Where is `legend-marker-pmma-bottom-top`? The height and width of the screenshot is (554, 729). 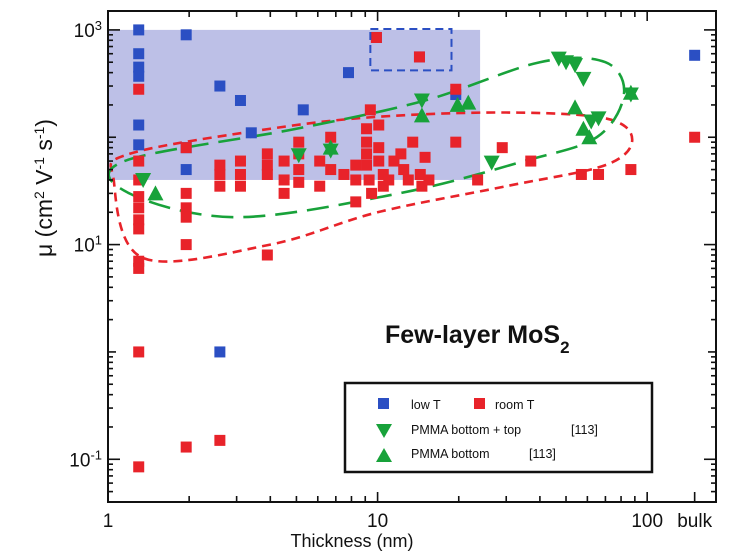
legend-marker-pmma-bottom-top is located at coordinates (384, 431).